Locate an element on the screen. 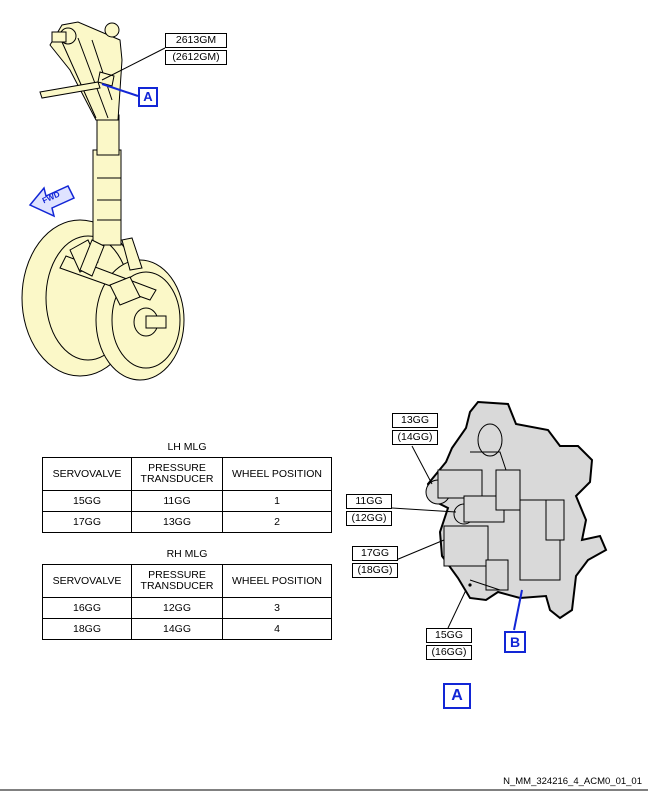 This screenshot has height=792, width=648. callout-2613gm: 2613GM (2612GM) is located at coordinates (196, 49).